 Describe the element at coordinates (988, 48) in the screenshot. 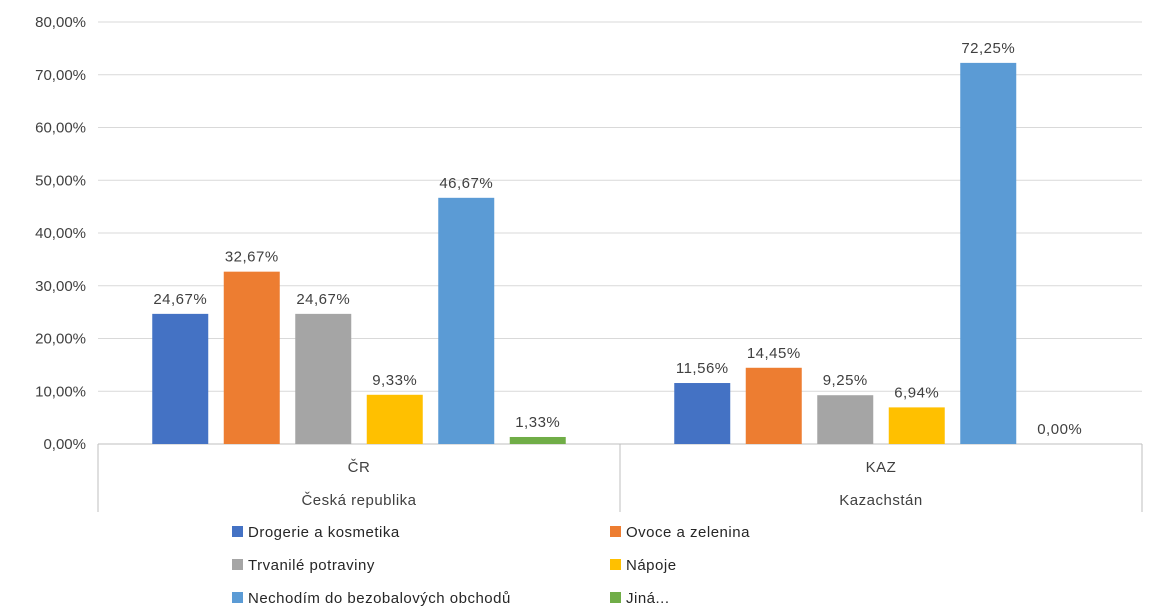

I see `data-label: 72,25%` at that location.